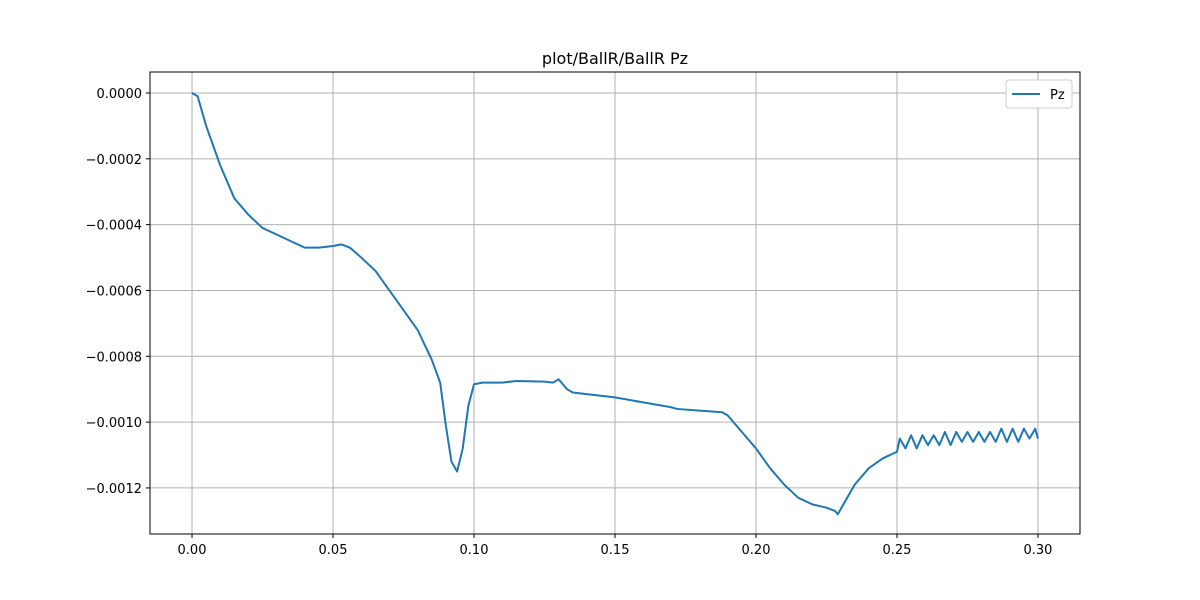 The height and width of the screenshot is (600, 1200). What do you see at coordinates (114, 226) in the screenshot?
I see `y-tick-label: −0.0004` at bounding box center [114, 226].